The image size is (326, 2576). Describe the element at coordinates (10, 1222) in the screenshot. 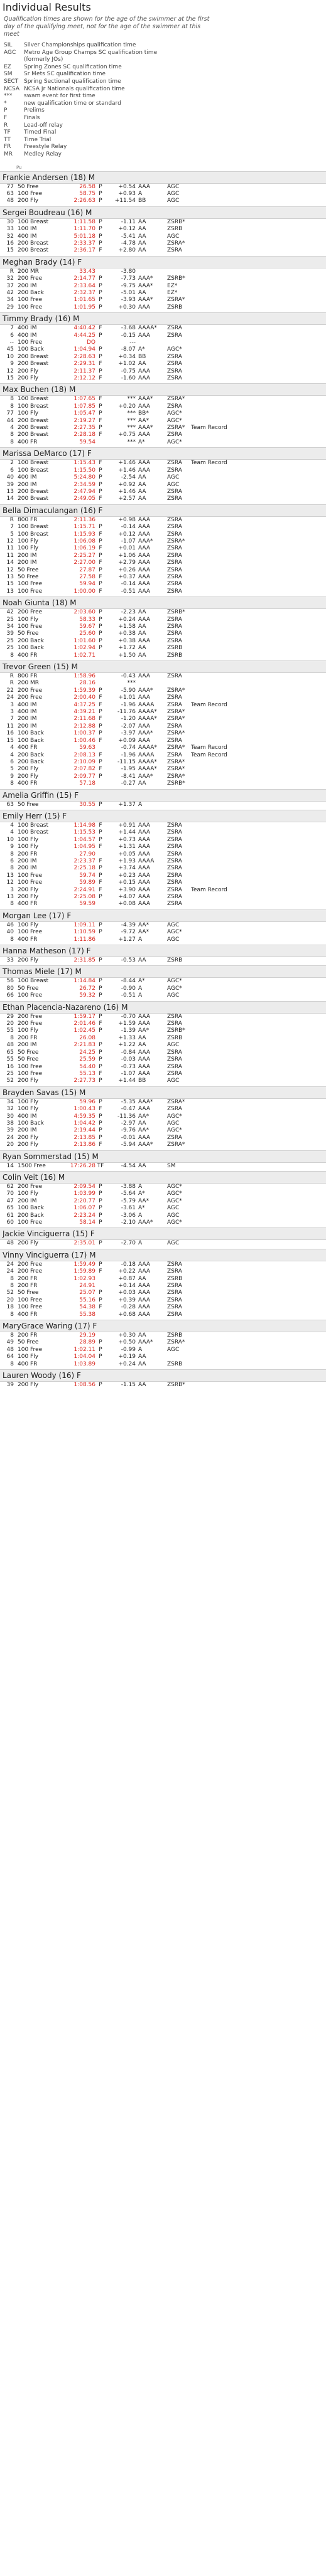

I see `result-place: 60` at that location.